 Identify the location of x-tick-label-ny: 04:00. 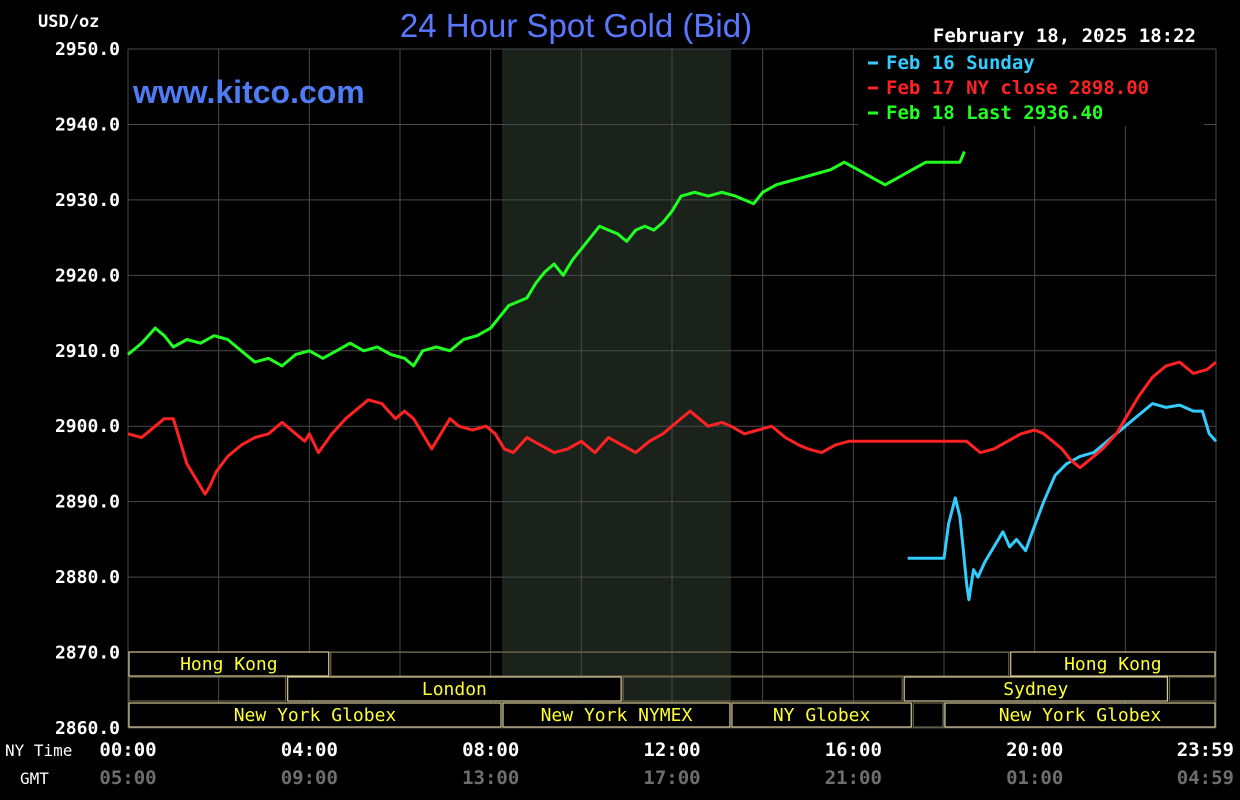
(309, 750).